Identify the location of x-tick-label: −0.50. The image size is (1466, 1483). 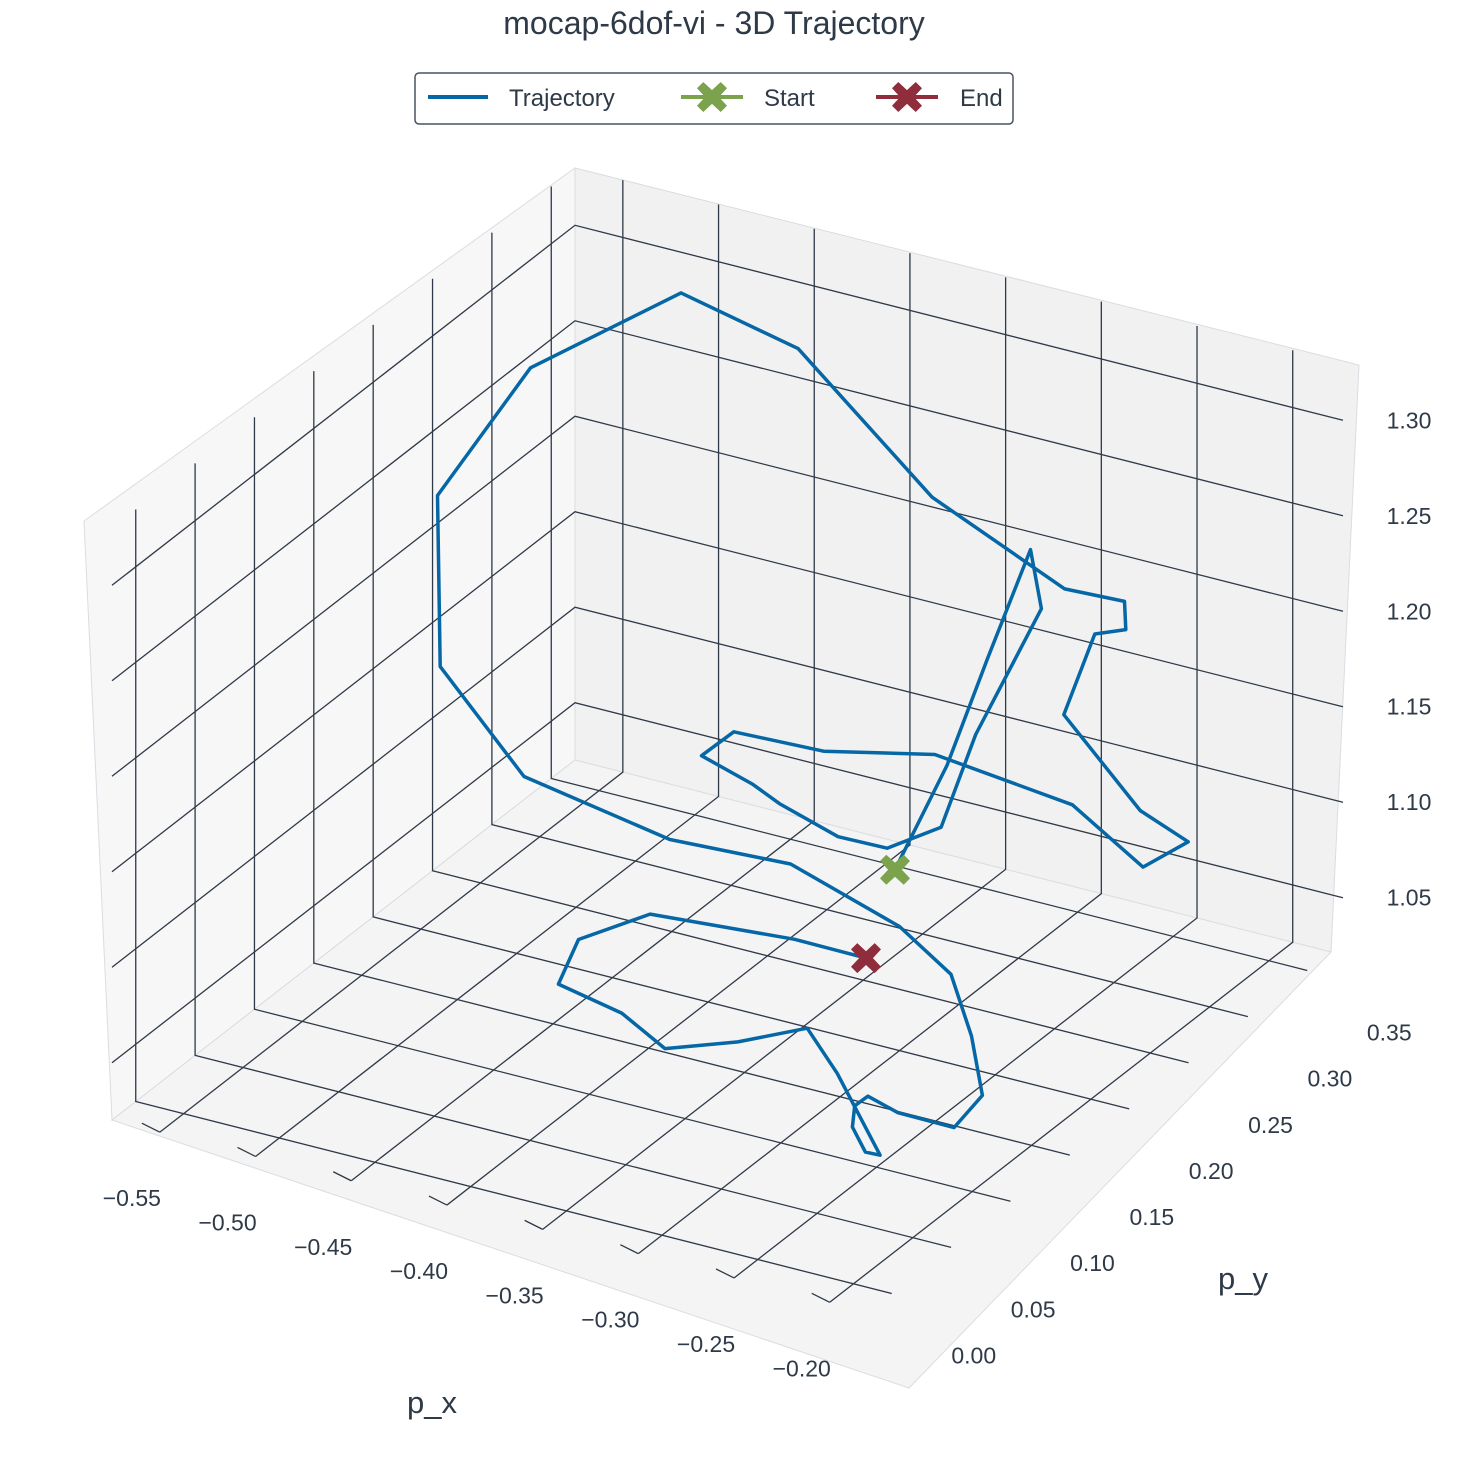
(227, 1222).